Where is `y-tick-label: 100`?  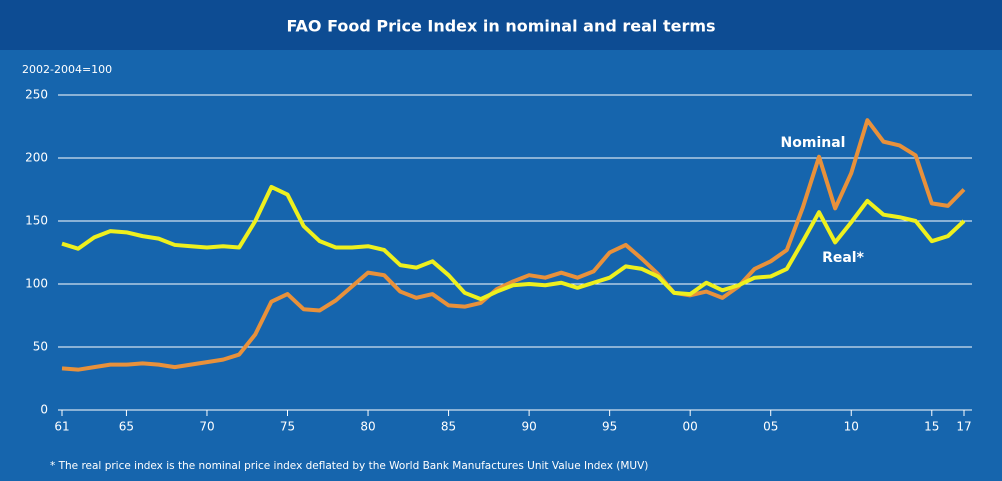
y-tick-label: 100 is located at coordinates (36, 284).